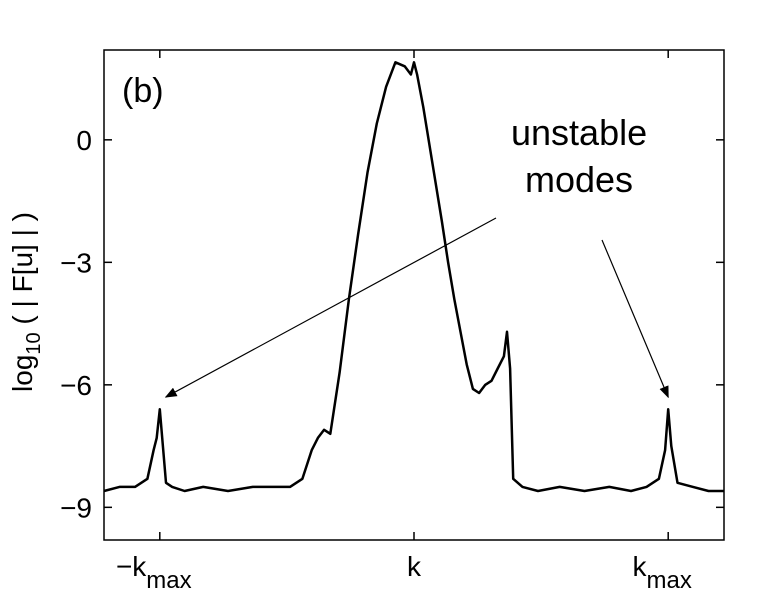 This screenshot has width=770, height=606. What do you see at coordinates (154, 572) in the screenshot?
I see `x-tick-label: −kmax` at bounding box center [154, 572].